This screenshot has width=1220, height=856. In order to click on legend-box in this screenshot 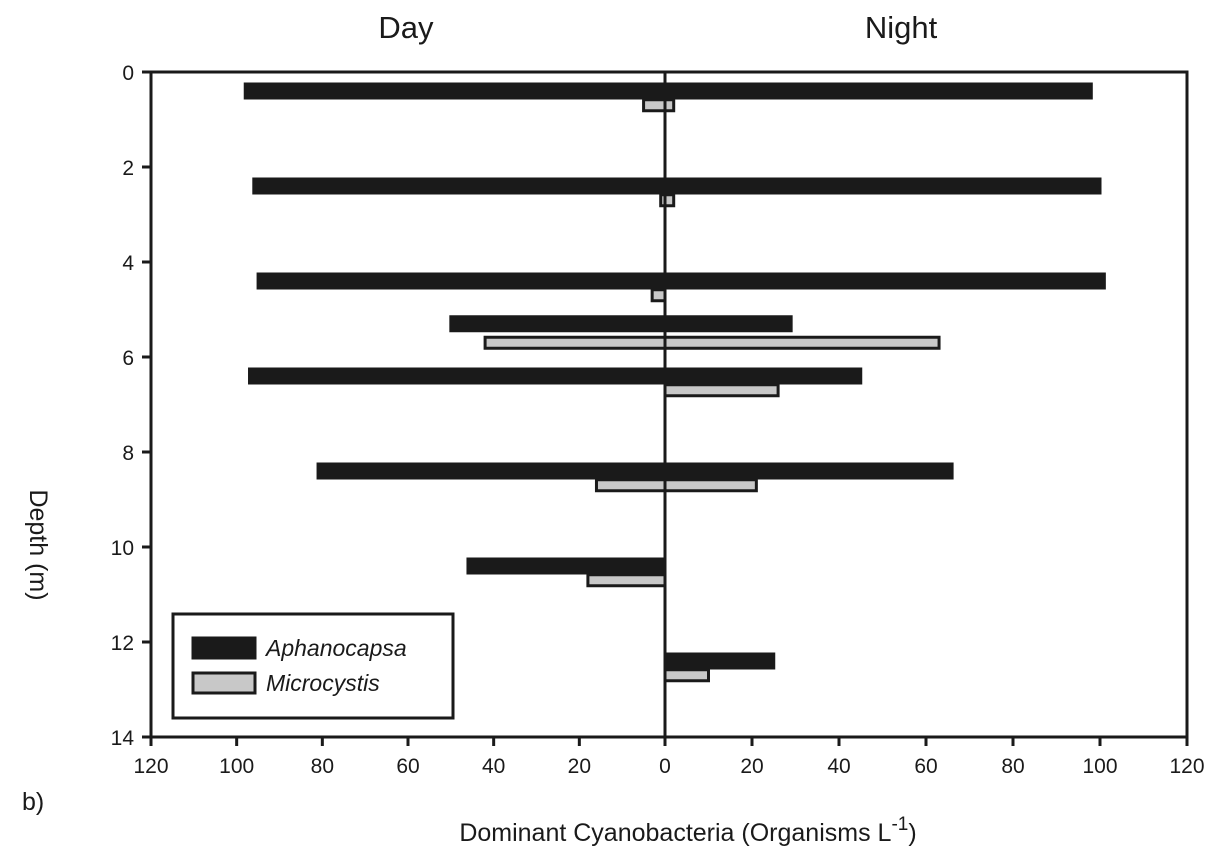, I will do `click(313, 666)`.